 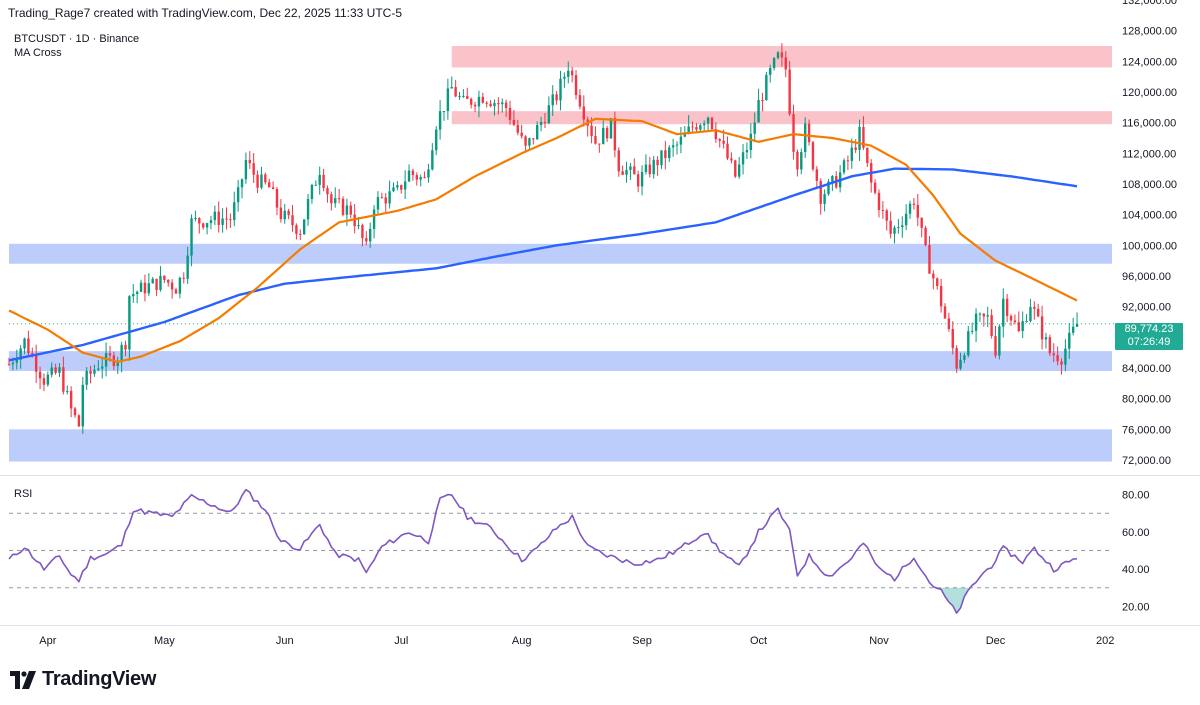 I want to click on price-tick-label: 76,000.00, so click(x=1146, y=430).